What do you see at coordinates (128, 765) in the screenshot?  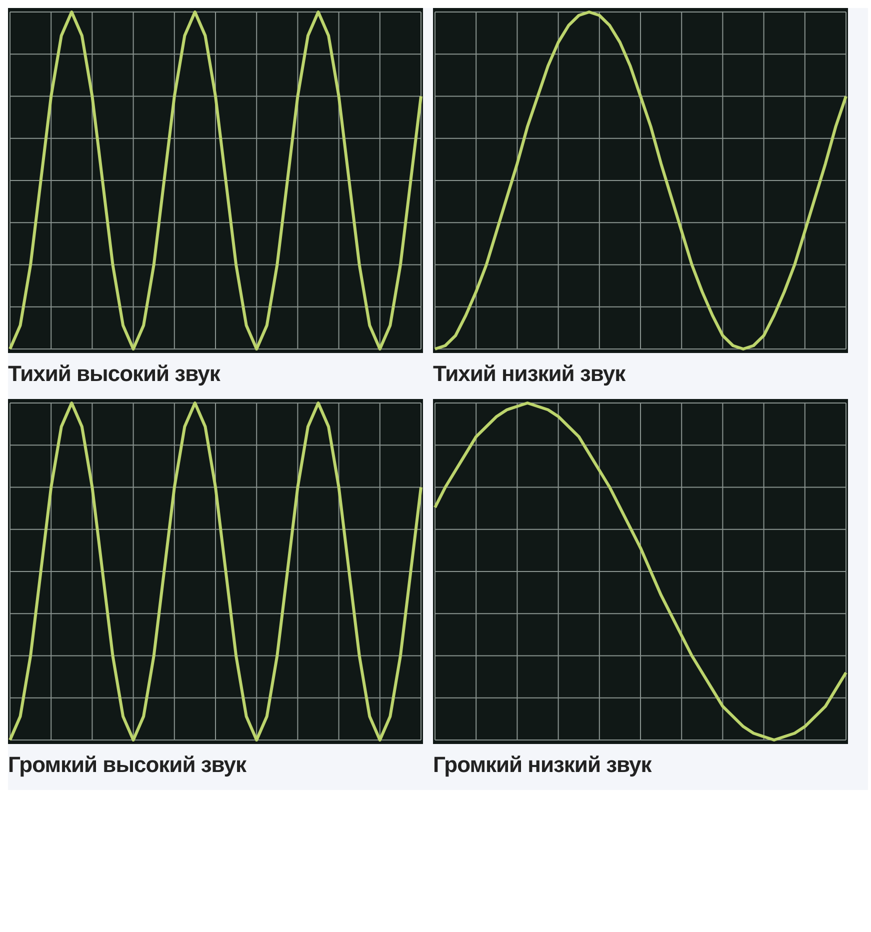 I see `text: Громкий высокий звук` at bounding box center [128, 765].